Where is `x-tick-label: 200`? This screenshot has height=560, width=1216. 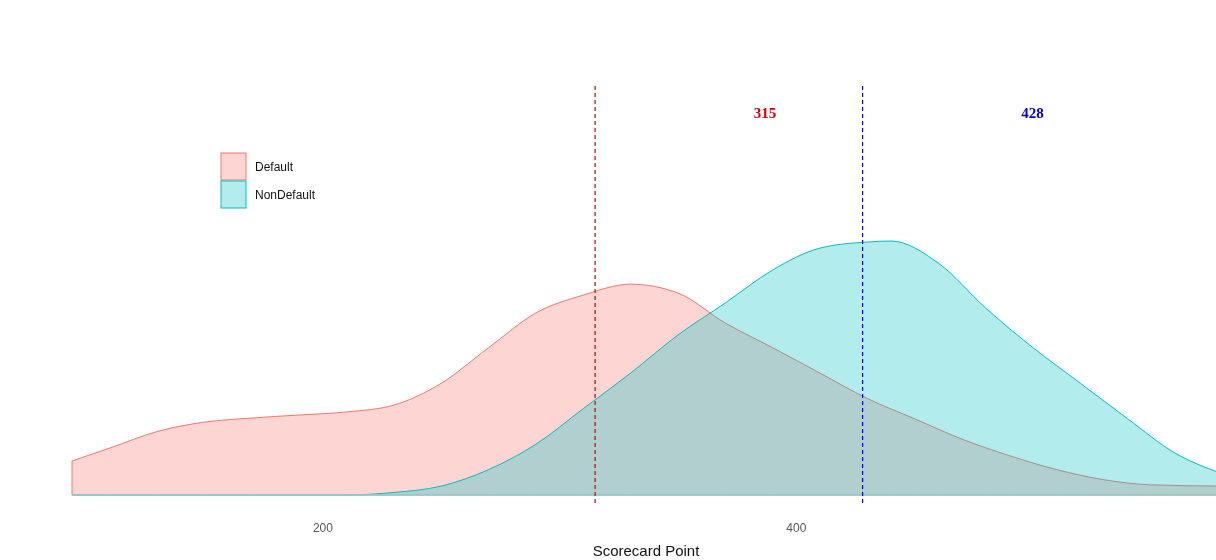 x-tick-label: 200 is located at coordinates (323, 528).